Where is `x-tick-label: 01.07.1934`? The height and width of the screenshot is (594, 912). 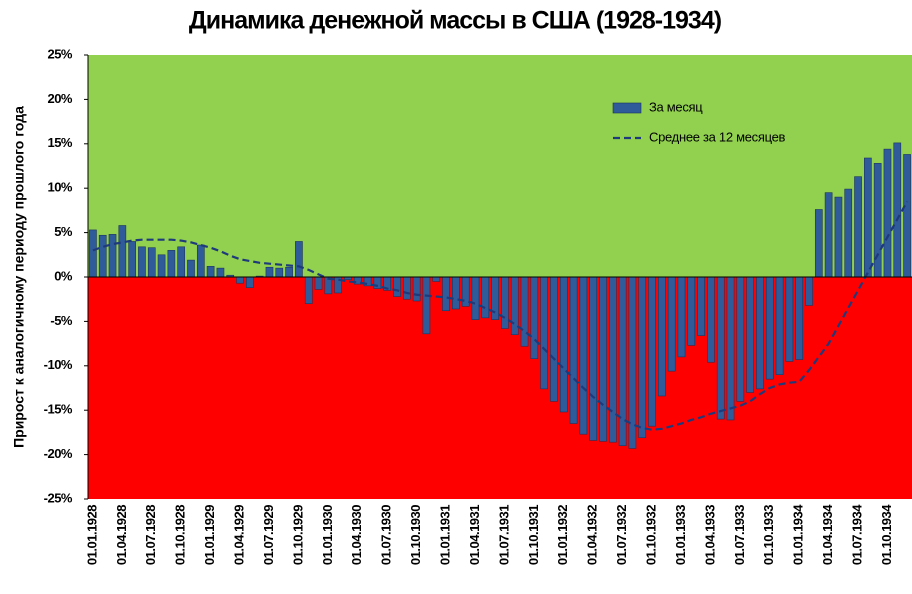
x-tick-label: 01.07.1934 is located at coordinates (856, 534).